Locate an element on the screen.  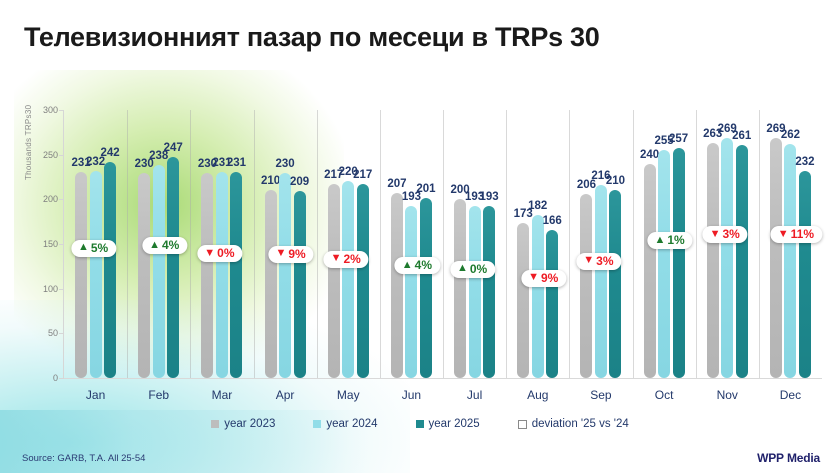
bar-value-label: 220 is located at coordinates (348, 172).